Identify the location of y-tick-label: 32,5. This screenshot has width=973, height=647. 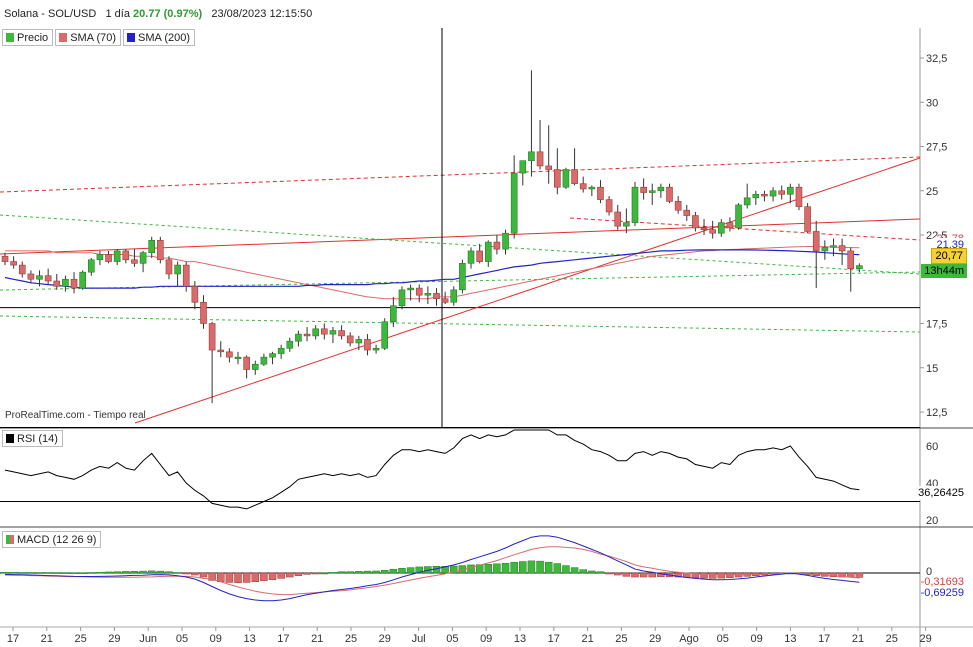
(936, 59).